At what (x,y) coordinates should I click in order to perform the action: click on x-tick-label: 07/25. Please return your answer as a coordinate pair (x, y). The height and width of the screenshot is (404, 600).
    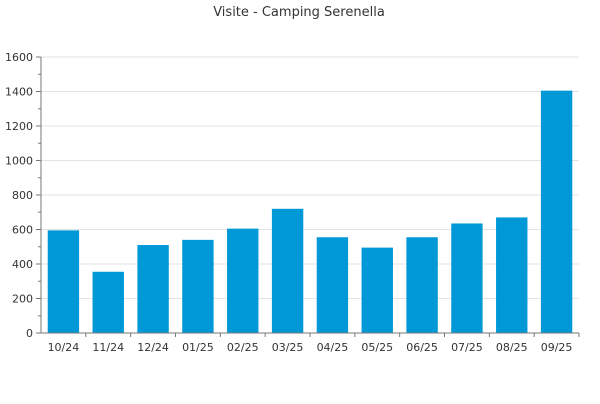
    Looking at the image, I should click on (467, 347).